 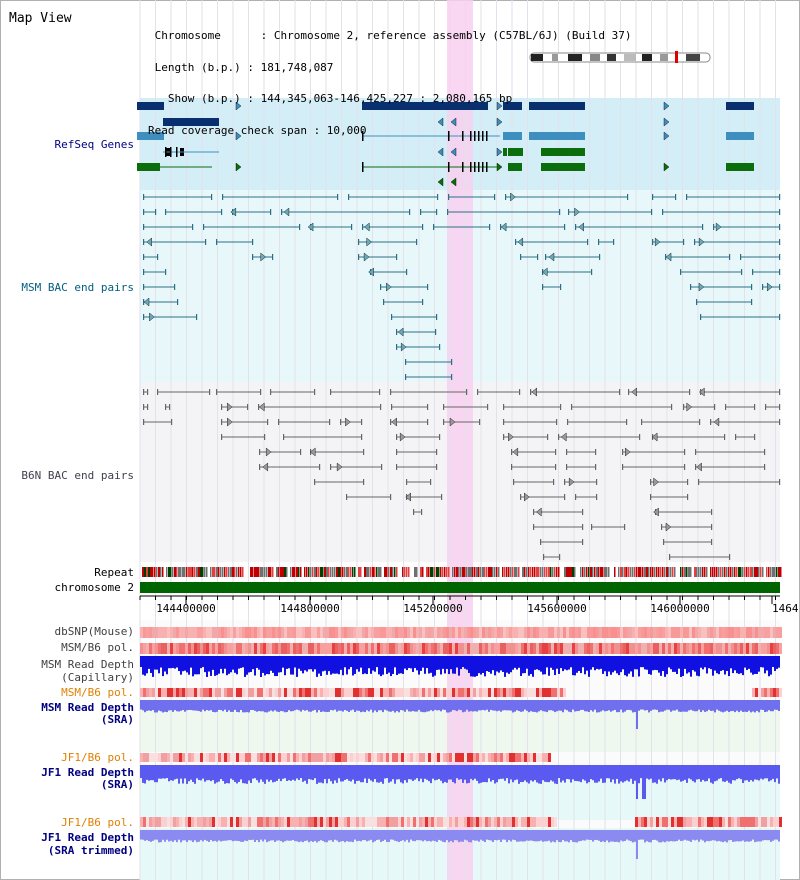 What do you see at coordinates (87, 707) in the screenshot?
I see `msm-depth-sra-label-1: MSM Read Depth` at bounding box center [87, 707].